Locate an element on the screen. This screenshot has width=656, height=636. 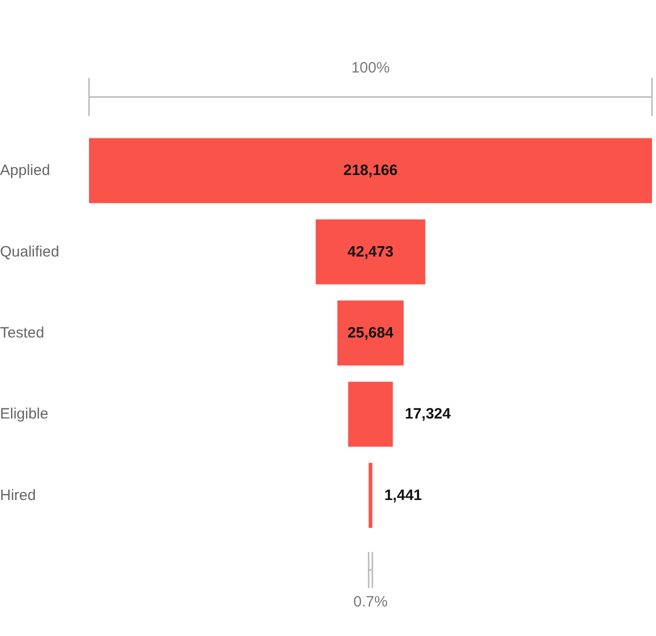
data-label: 17,324 is located at coordinates (428, 414).